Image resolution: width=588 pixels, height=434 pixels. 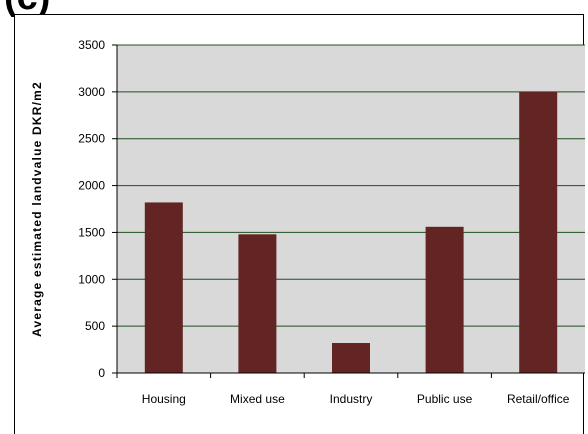 I want to click on bar-industry, so click(x=351, y=358).